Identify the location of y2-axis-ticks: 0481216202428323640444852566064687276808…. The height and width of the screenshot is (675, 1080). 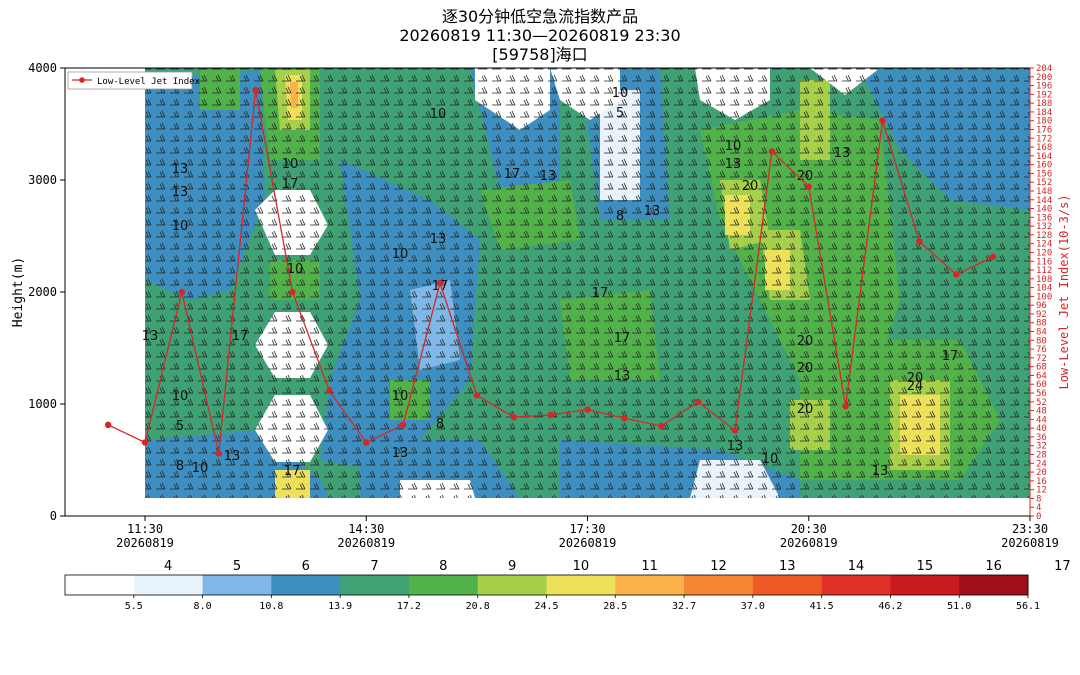
(1041, 293).